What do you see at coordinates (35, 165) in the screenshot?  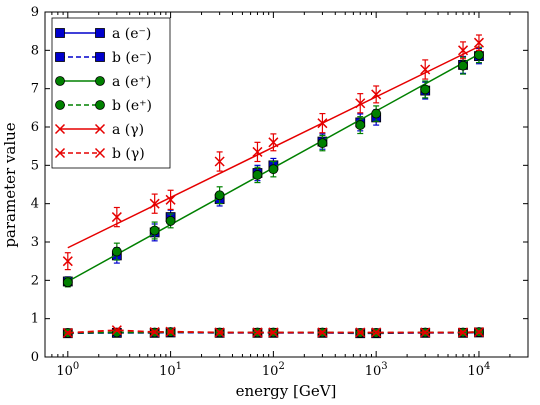 I see `y-tick-label: 5` at bounding box center [35, 165].